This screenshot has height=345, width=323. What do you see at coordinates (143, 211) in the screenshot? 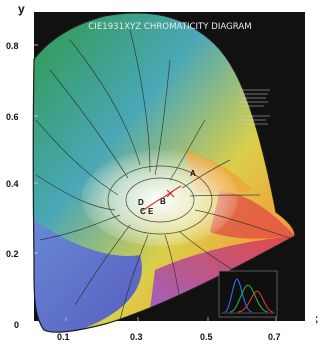
I see `point-label-c: C` at bounding box center [143, 211].